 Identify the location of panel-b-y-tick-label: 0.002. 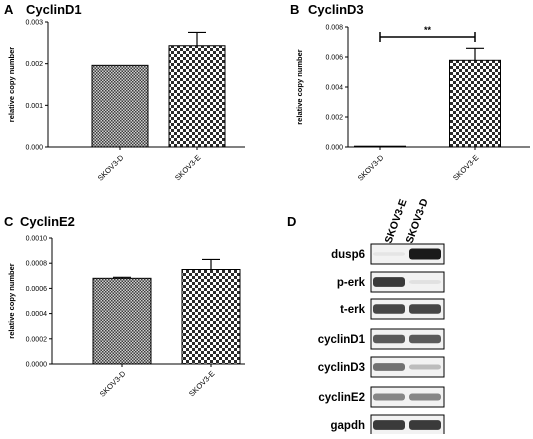
(334, 118).